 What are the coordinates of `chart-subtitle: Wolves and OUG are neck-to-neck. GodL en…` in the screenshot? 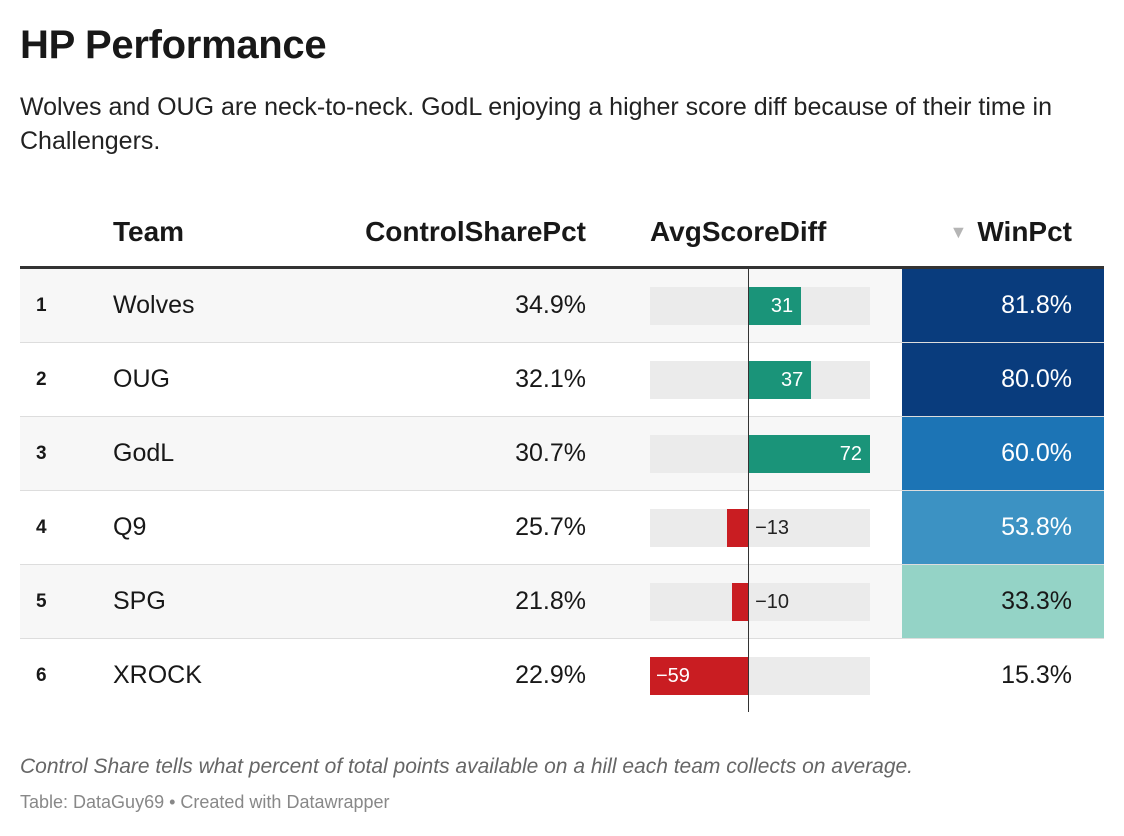 It's located at (536, 124).